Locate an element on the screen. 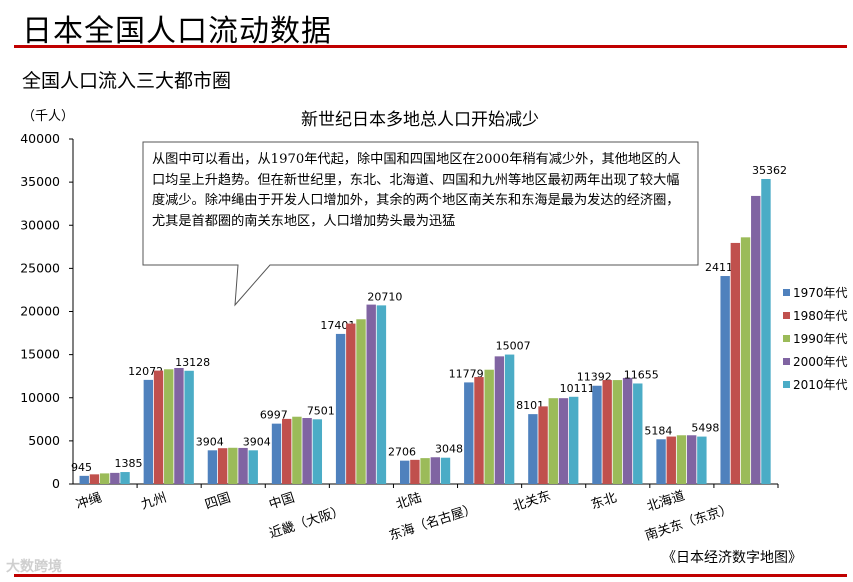  y-tick-label: 0 is located at coordinates (56, 483).